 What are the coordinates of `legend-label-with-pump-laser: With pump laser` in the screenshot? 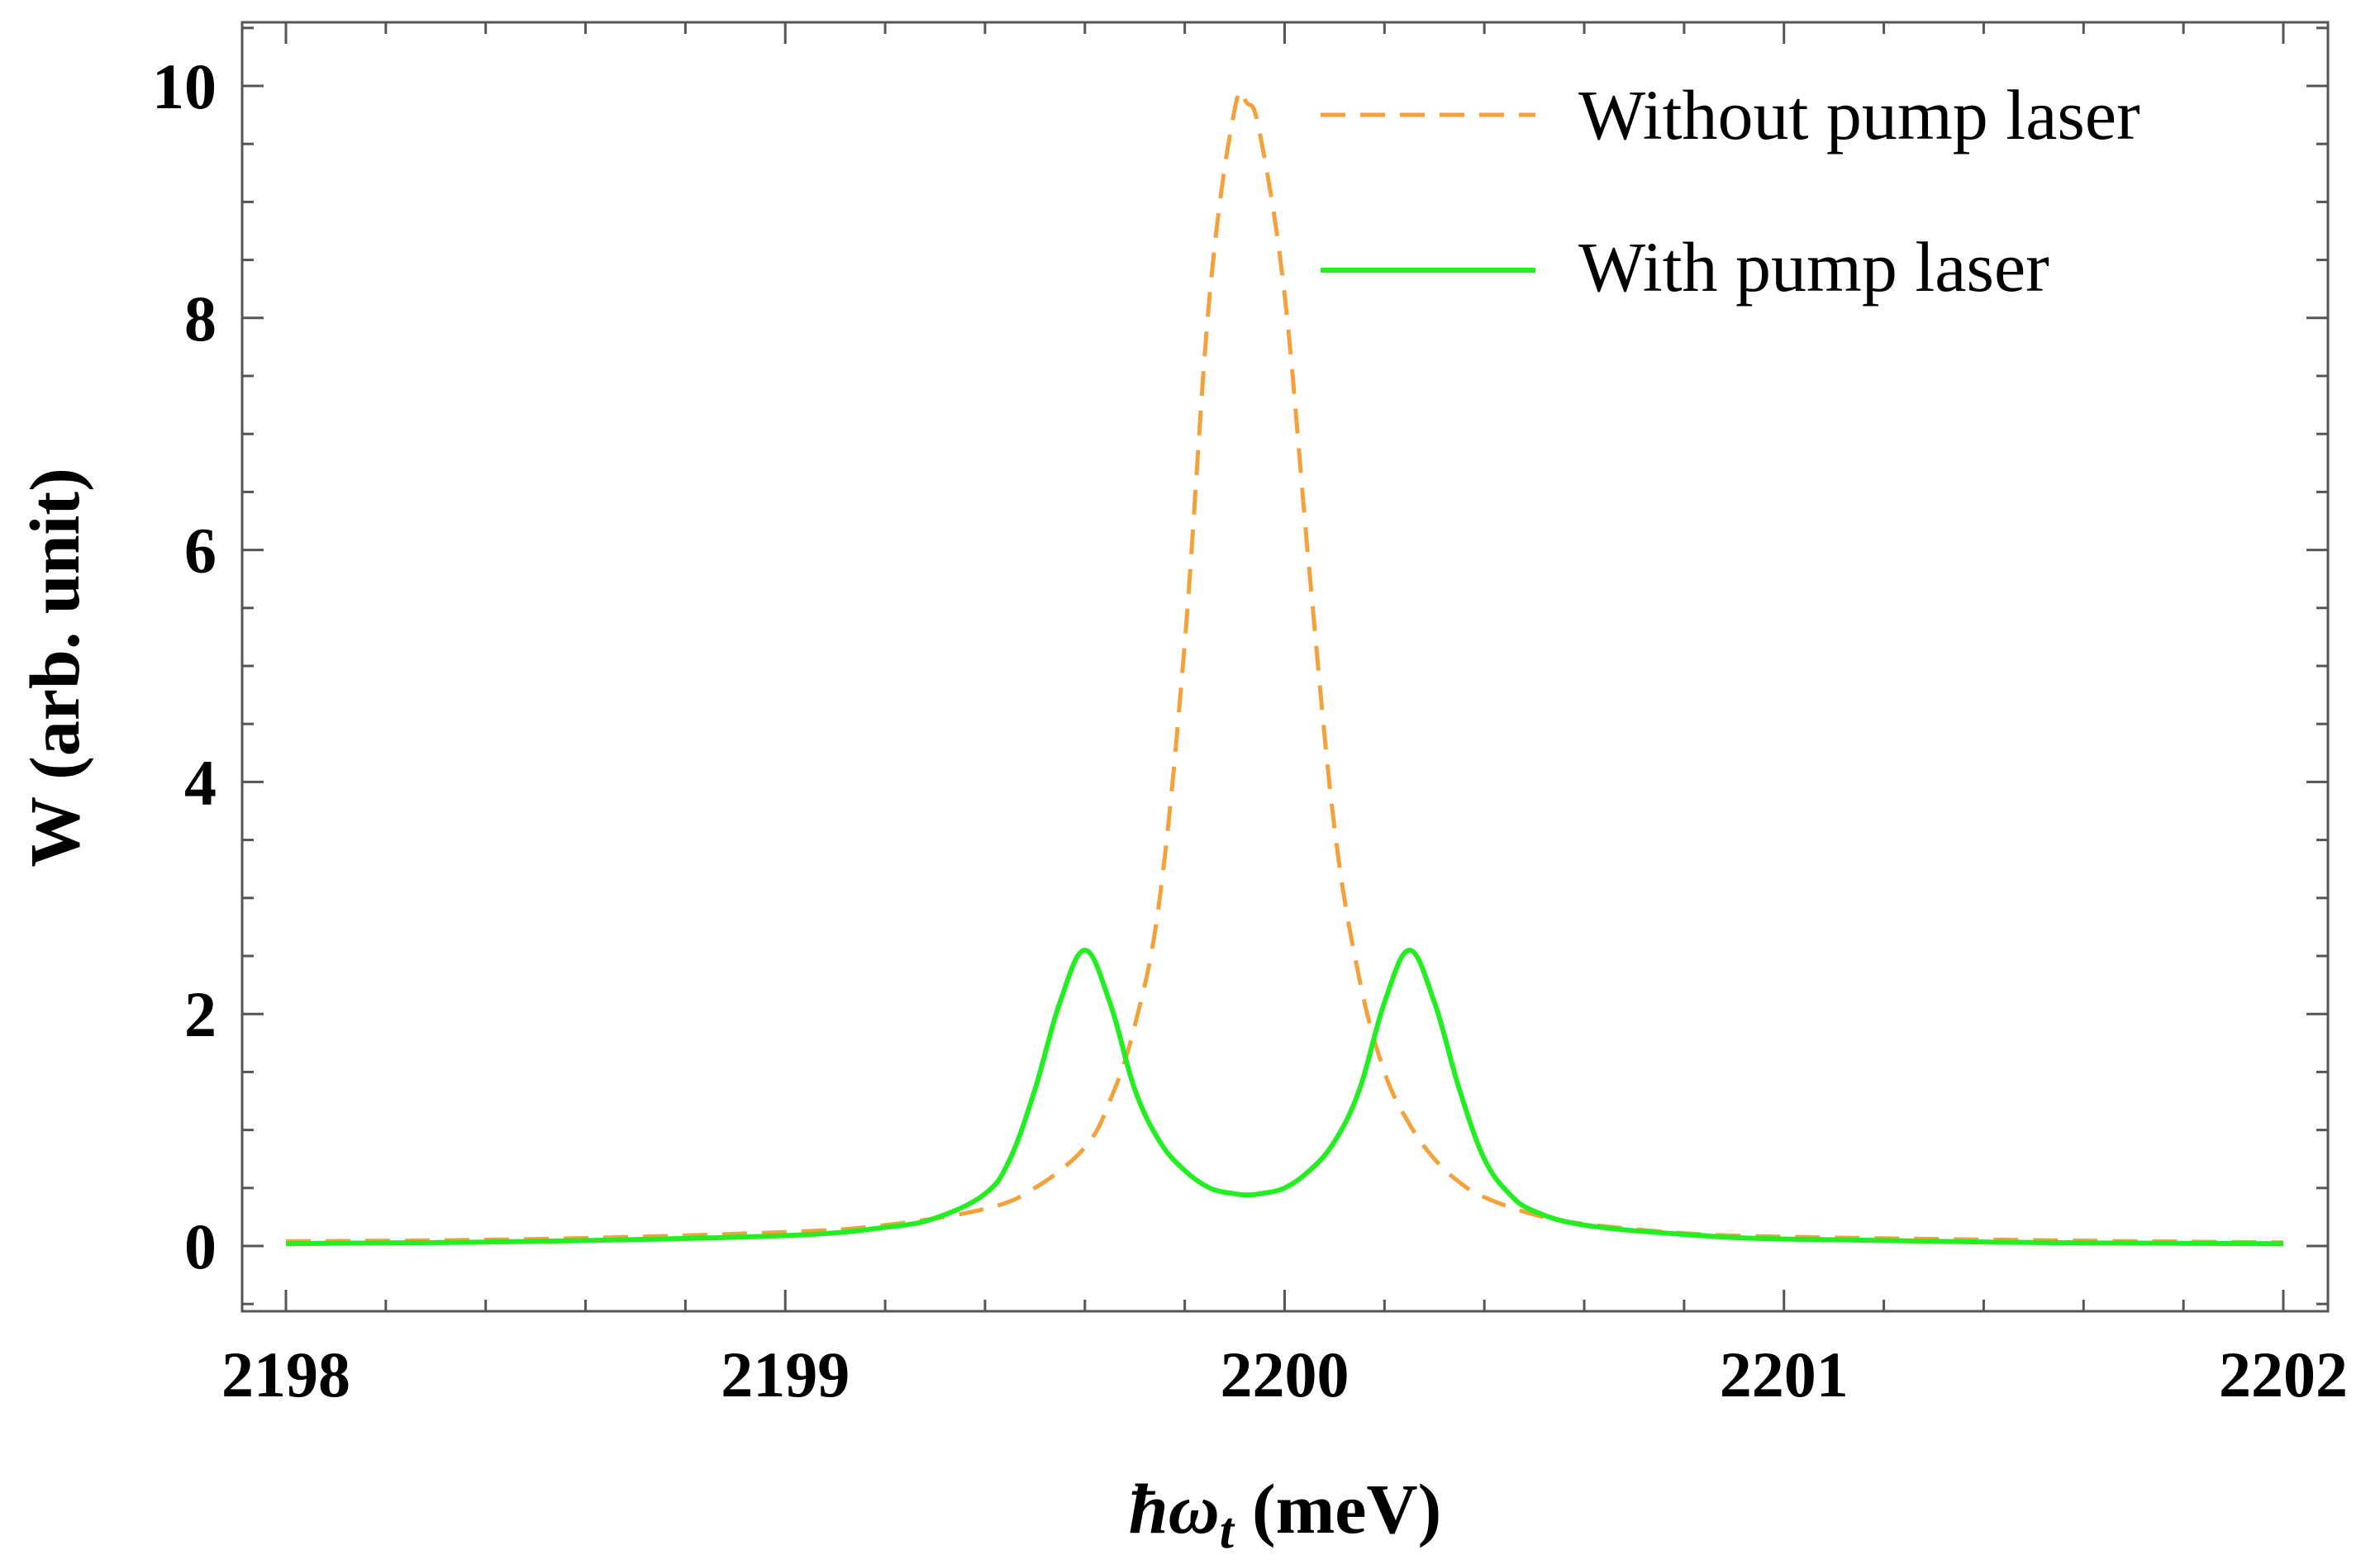 It's located at (1813, 267).